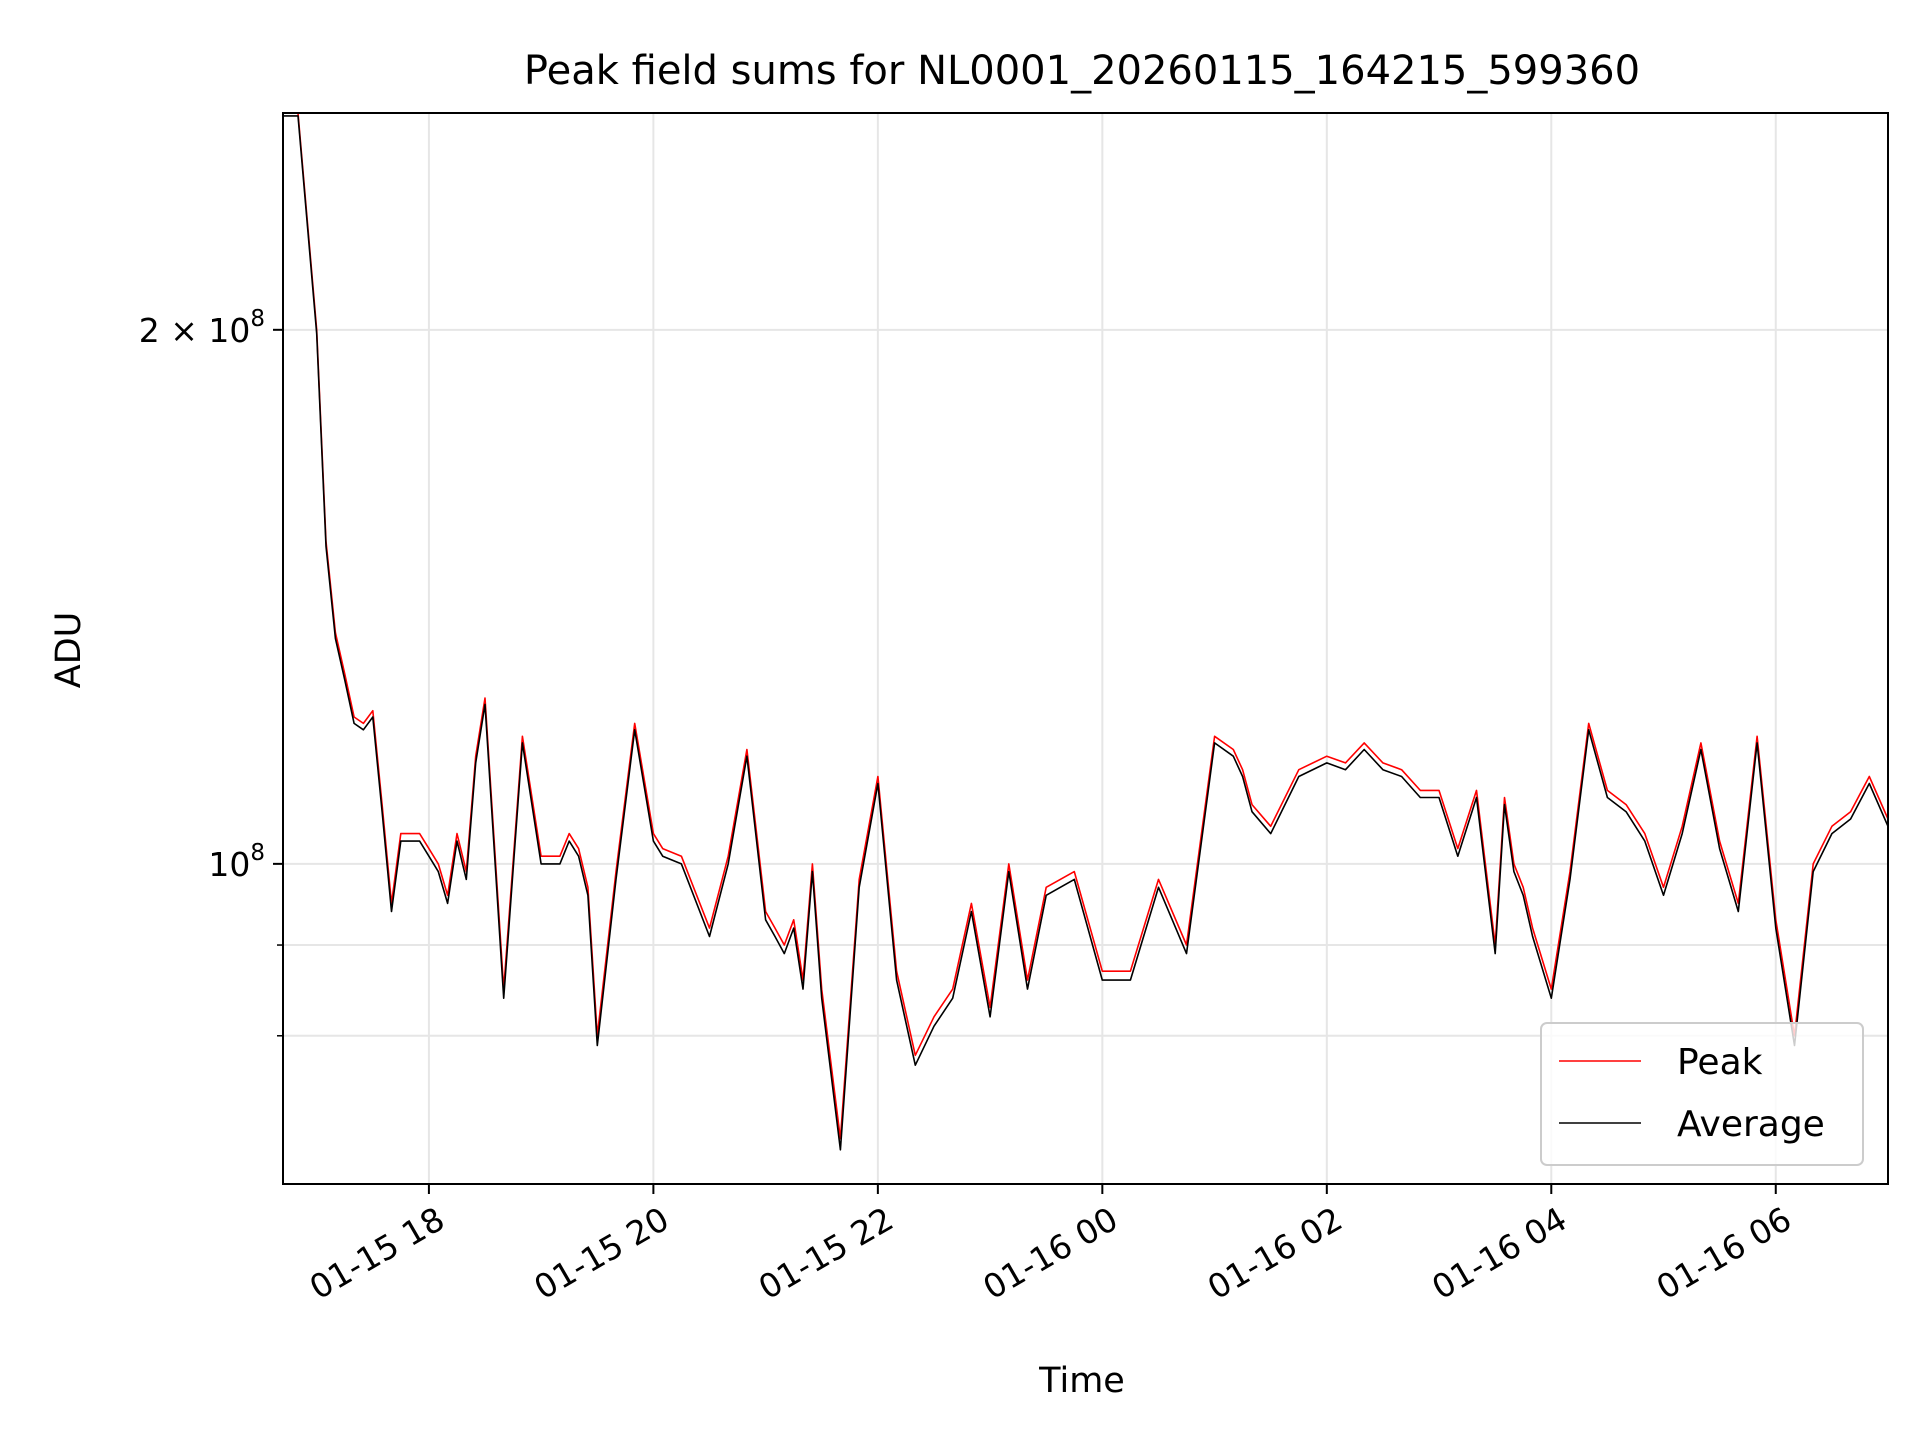 This screenshot has height=1445, width=1920. I want to click on legend-label-peak: Peak, so click(1720, 1062).